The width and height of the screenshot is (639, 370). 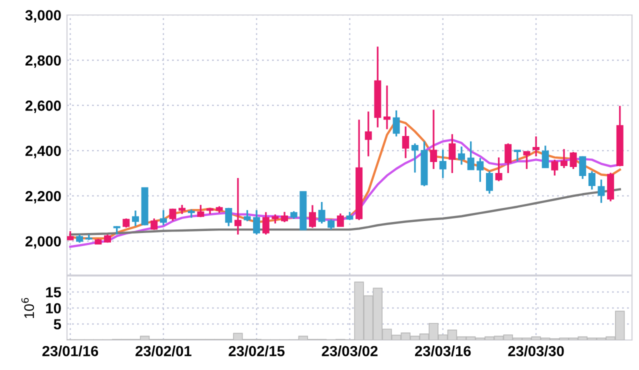 I want to click on x-tick-label: 23/03/16, so click(x=443, y=351).